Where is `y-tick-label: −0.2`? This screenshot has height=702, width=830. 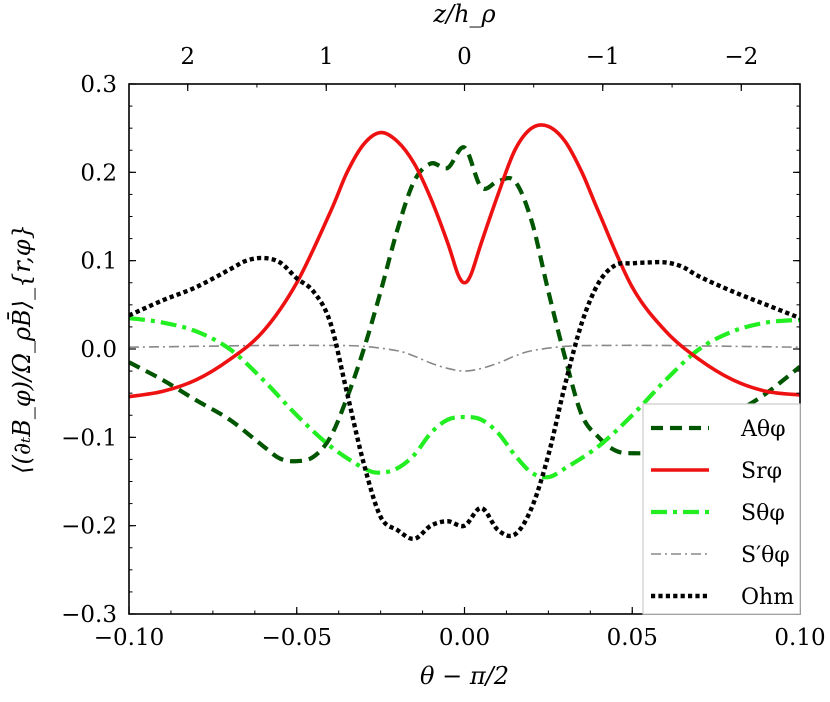
y-tick-label: −0.2 is located at coordinates (89, 527).